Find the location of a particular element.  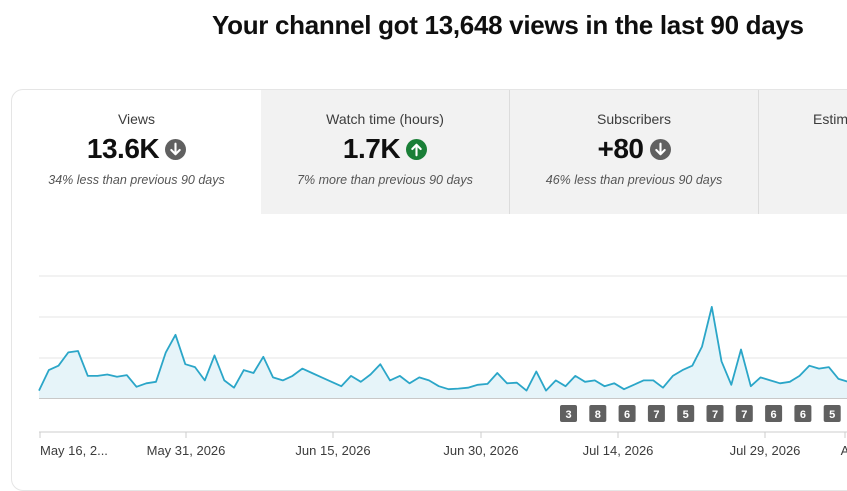

tab-title: Estim is located at coordinates (830, 119).